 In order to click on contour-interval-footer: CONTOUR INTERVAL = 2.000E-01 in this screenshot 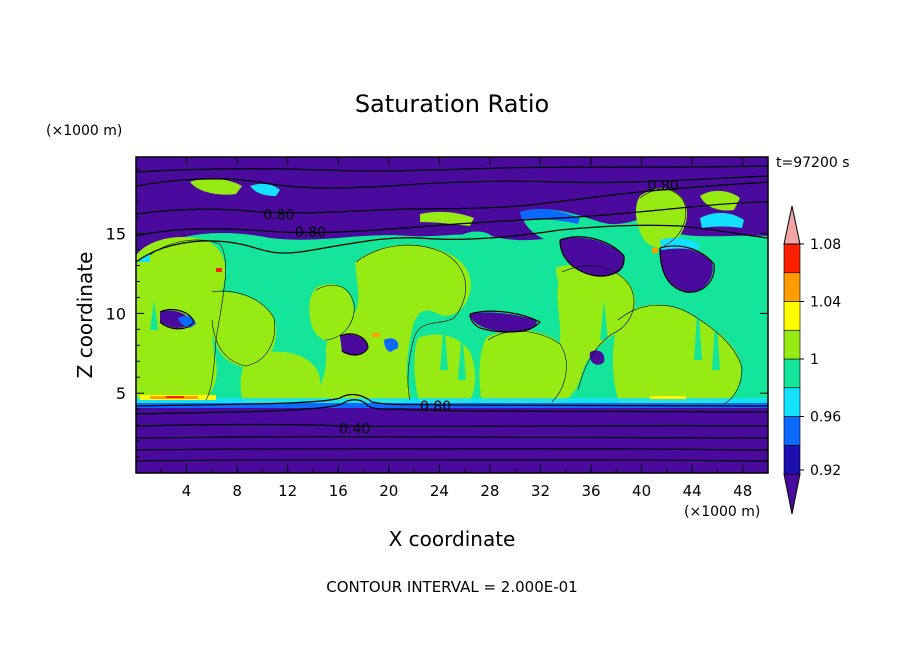, I will do `click(451, 587)`.